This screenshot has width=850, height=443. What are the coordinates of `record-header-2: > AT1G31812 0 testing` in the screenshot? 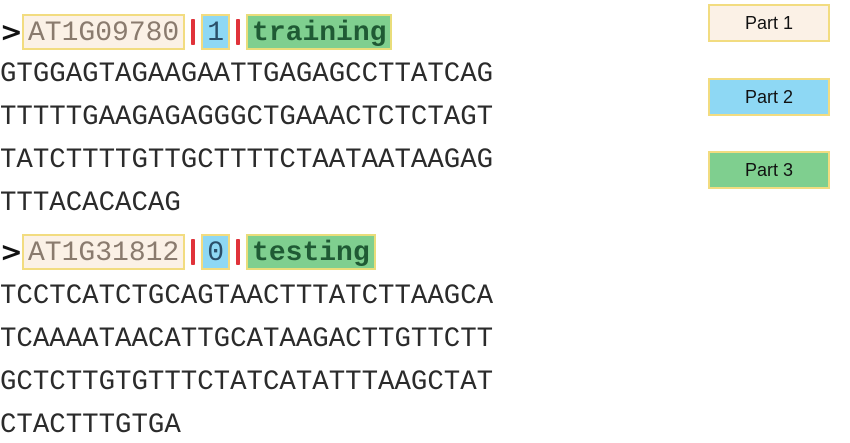 It's located at (188, 252).